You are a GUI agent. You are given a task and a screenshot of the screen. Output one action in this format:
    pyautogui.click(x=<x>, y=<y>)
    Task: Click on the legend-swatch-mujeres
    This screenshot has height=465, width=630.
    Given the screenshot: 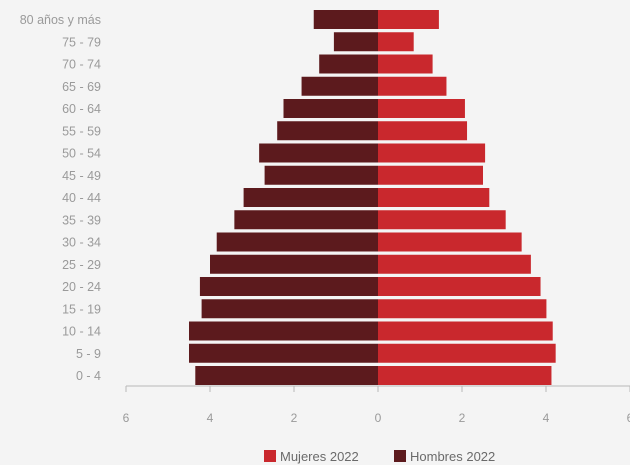 What is the action you would take?
    pyautogui.click(x=270, y=456)
    